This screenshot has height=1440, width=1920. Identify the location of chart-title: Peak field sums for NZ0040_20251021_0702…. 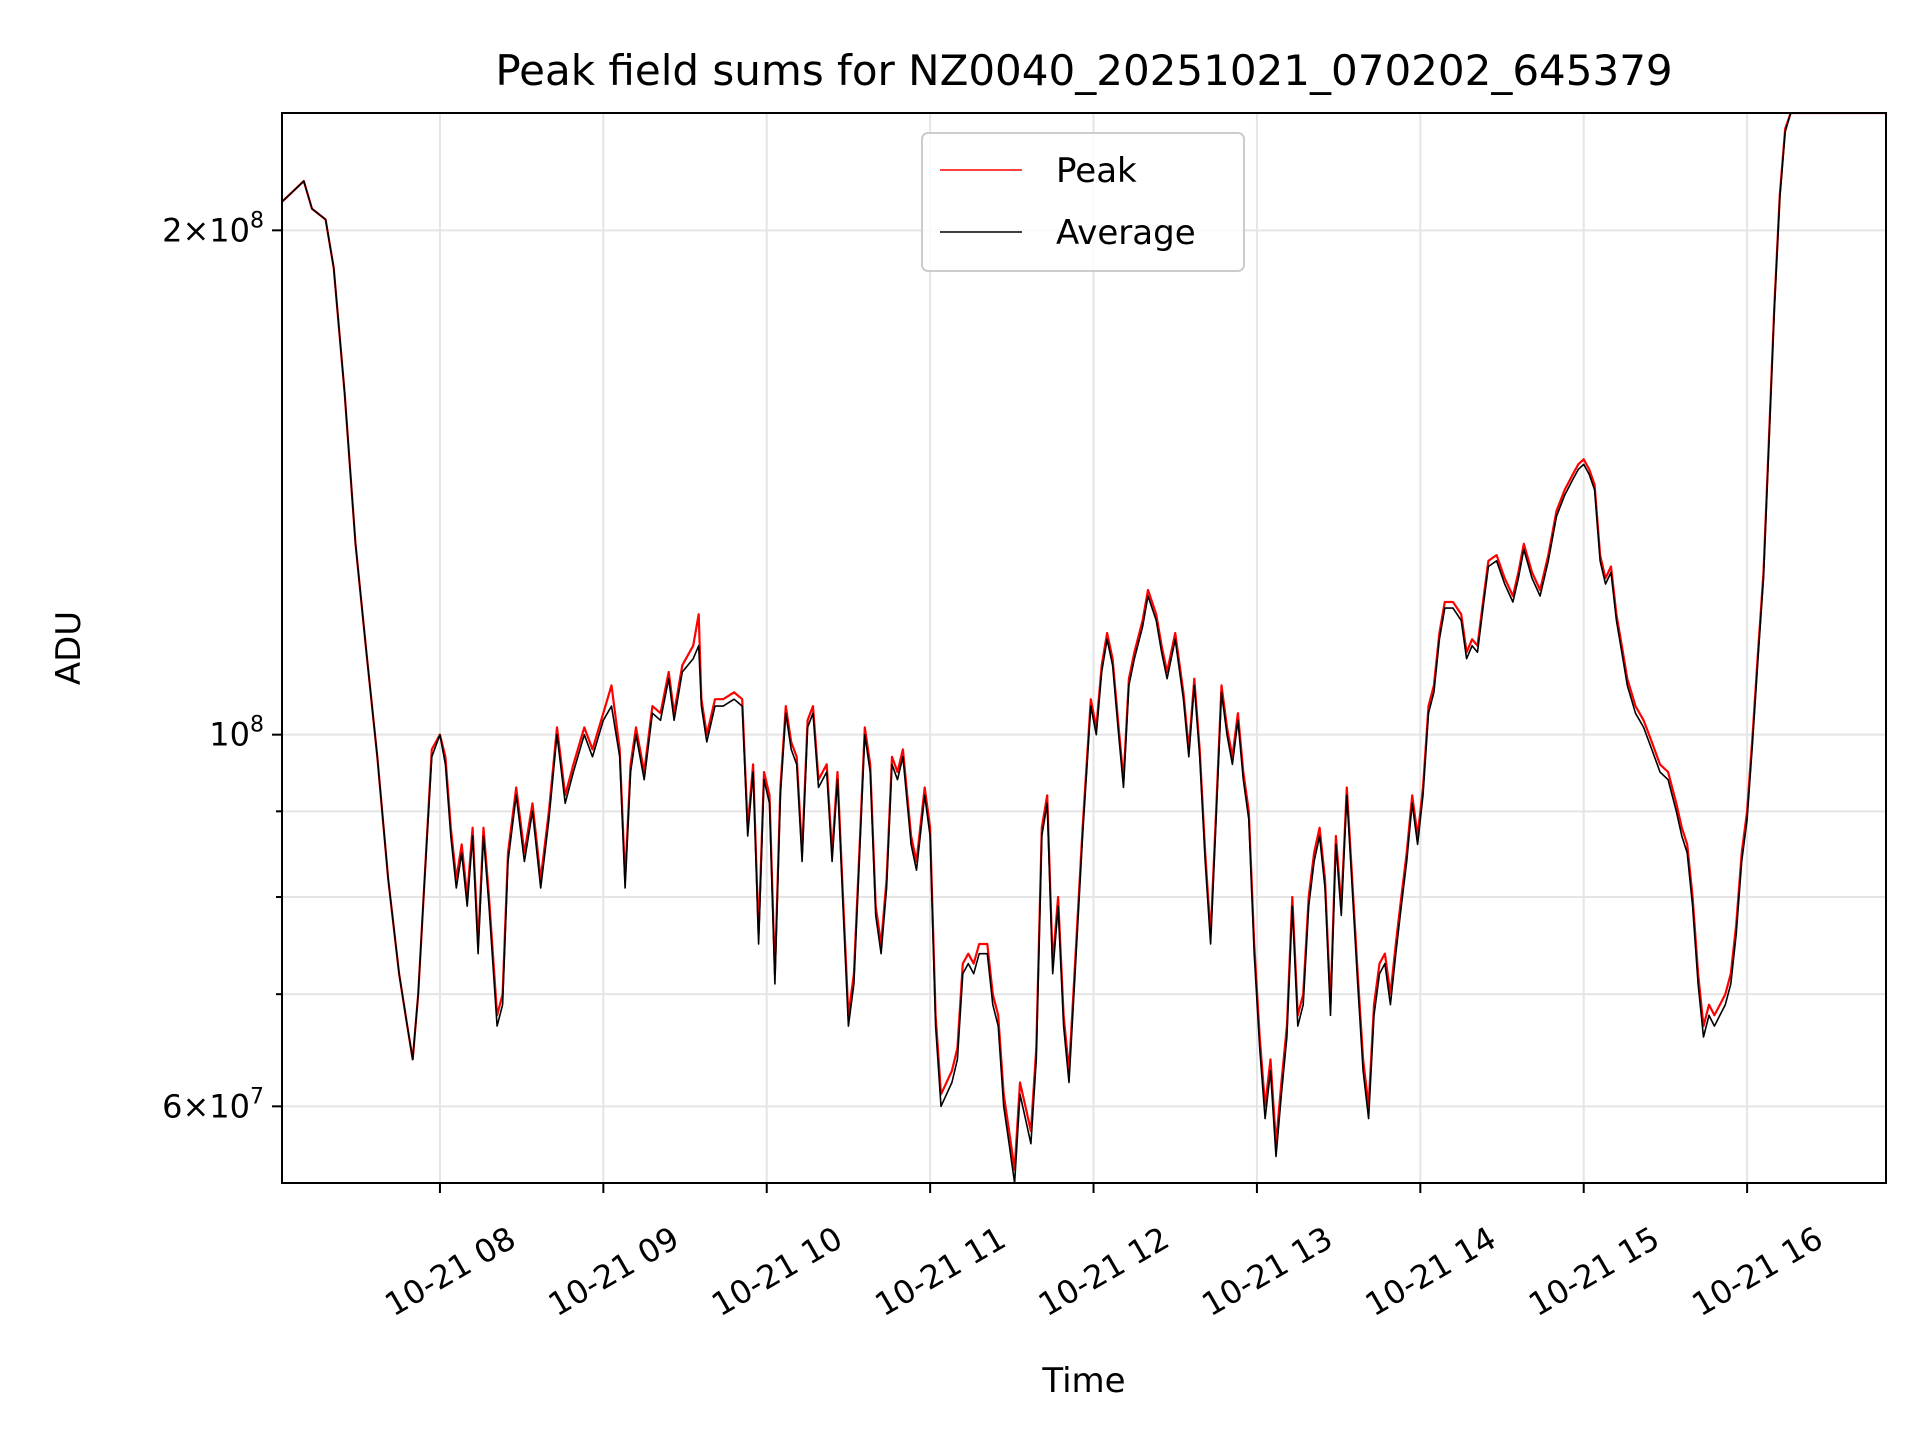
(1083, 70).